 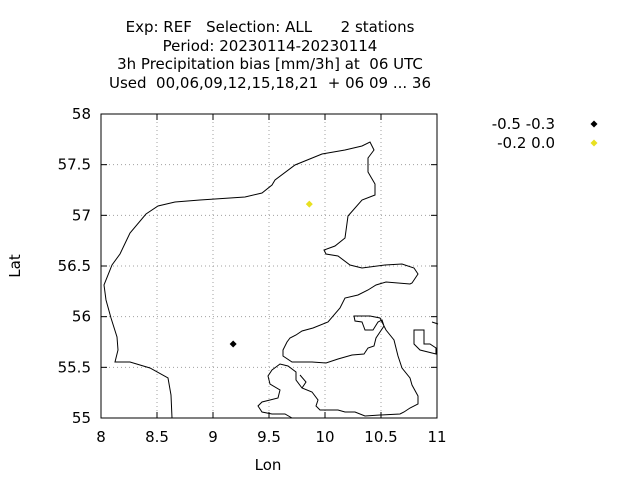 I want to click on legend: -0.5 -0.3-0.2 0.0, so click(x=545, y=133).